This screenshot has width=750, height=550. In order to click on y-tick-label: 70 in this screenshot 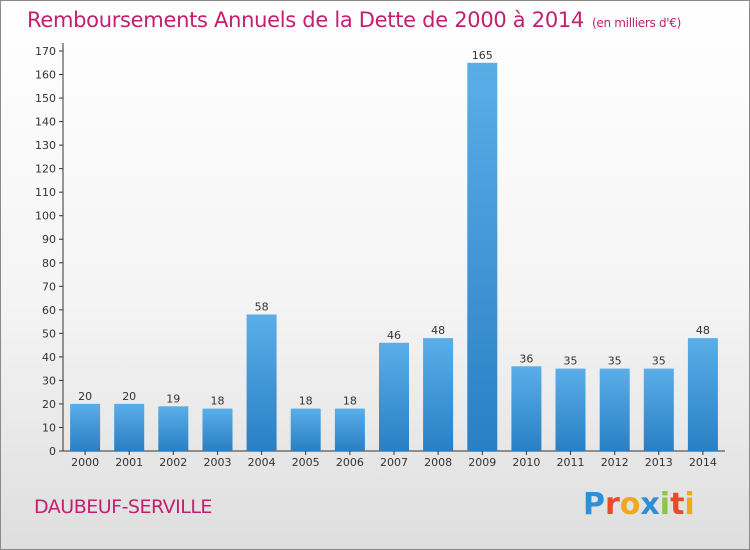, I will do `click(49, 286)`.